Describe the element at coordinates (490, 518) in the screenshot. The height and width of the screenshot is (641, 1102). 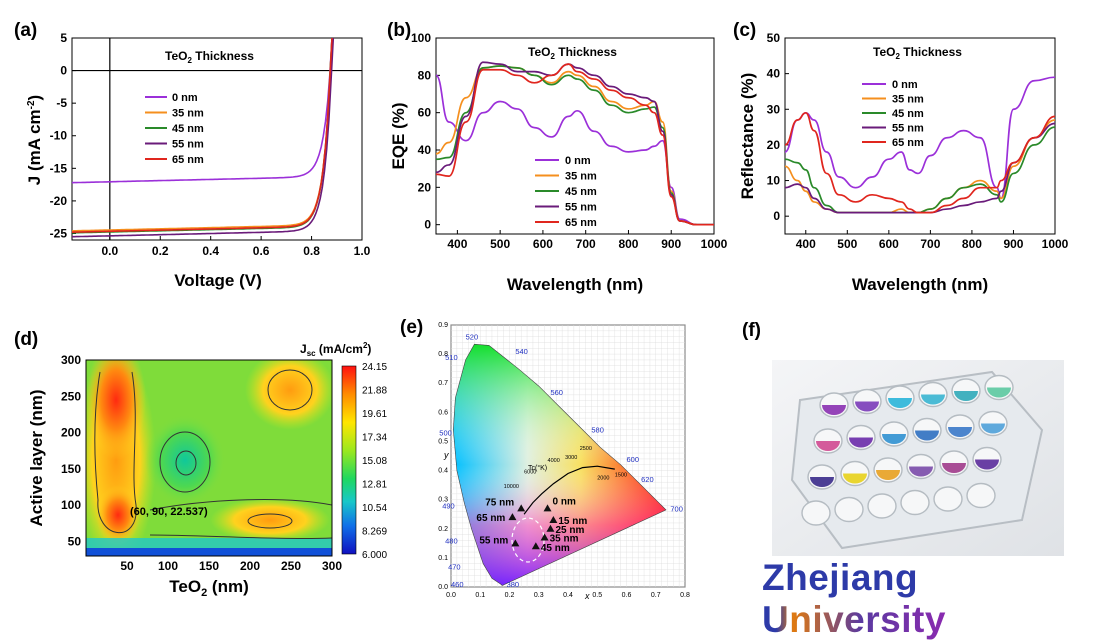
I see `cie-point-label: 65 nm` at that location.